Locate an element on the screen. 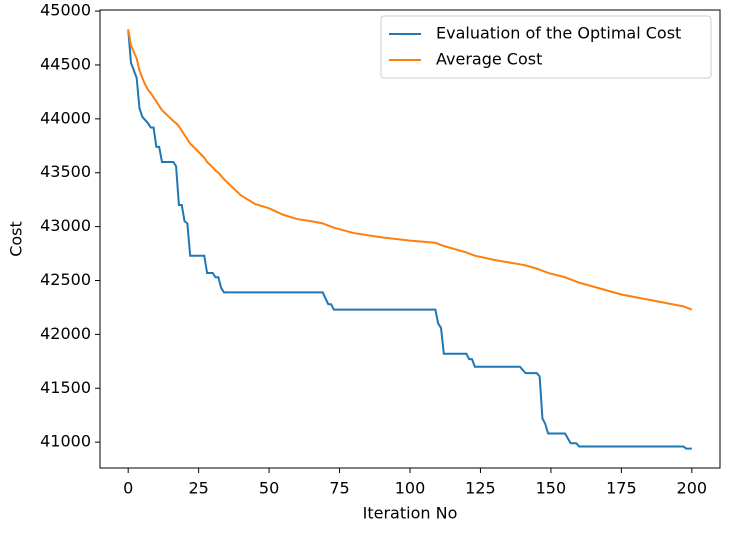  y-tick-label: 44500 is located at coordinates (65, 63).